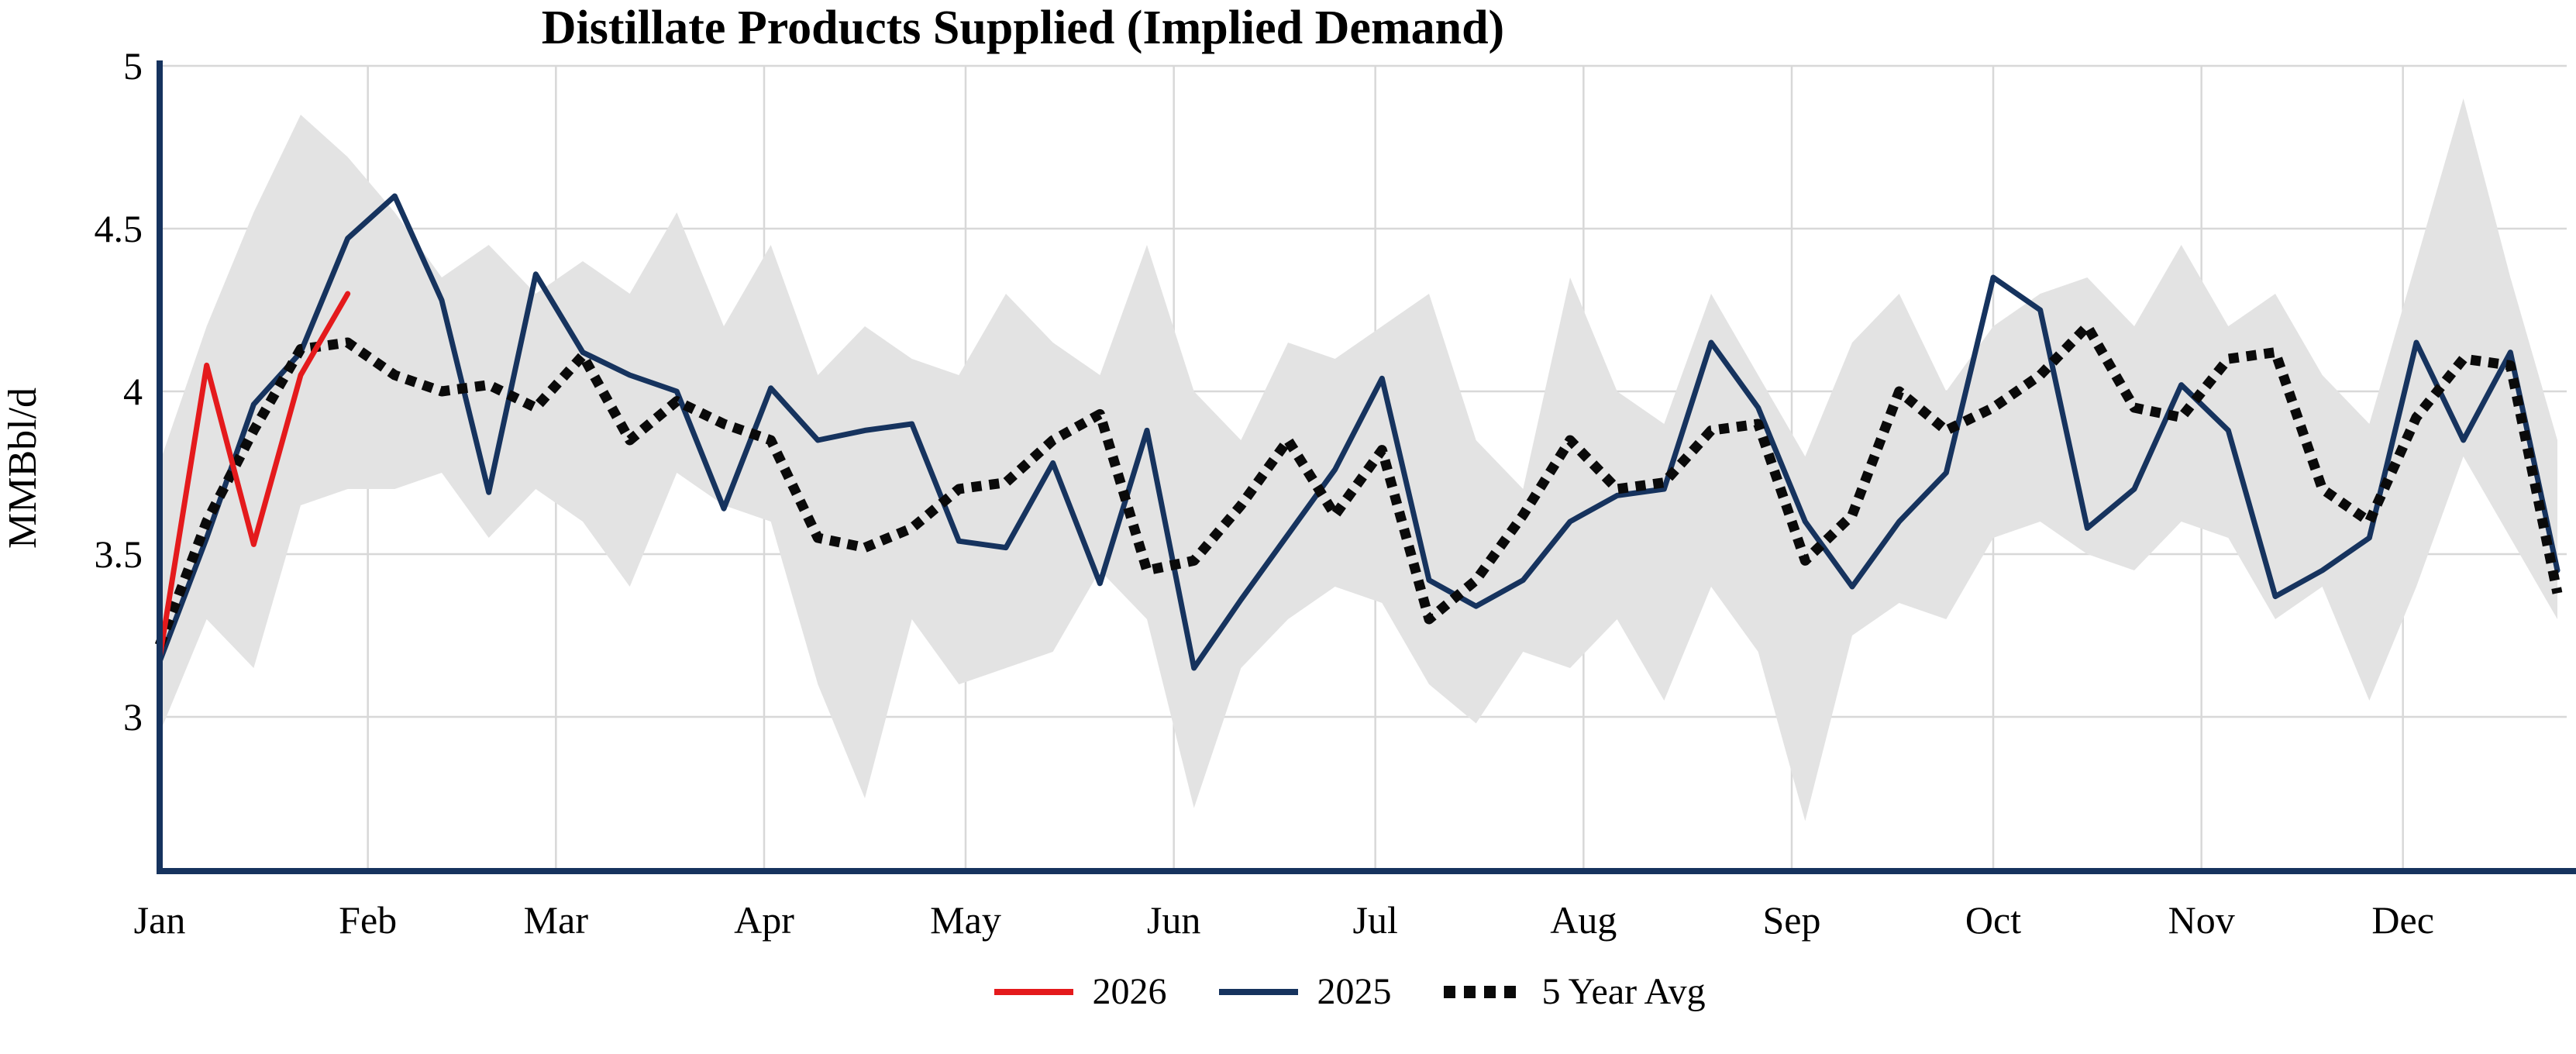 This screenshot has width=2576, height=1054. I want to click on legend-2025-line-icon, so click(1259, 991).